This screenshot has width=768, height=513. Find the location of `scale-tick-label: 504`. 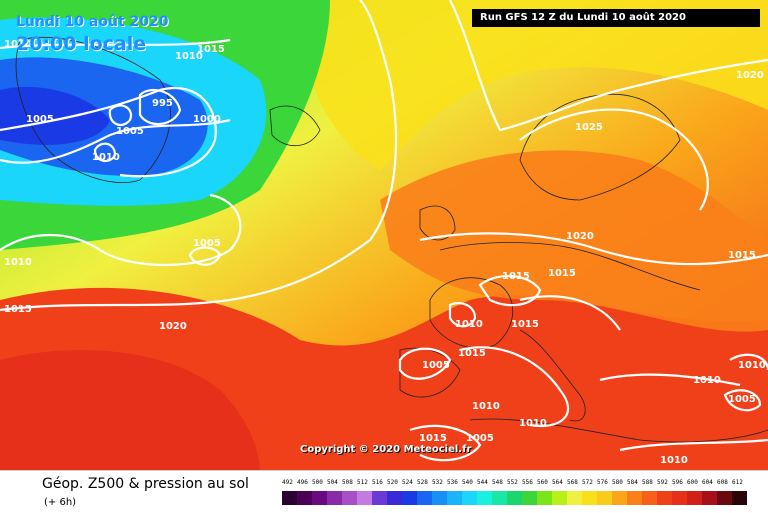

scale-tick-label: 504 is located at coordinates (332, 482).